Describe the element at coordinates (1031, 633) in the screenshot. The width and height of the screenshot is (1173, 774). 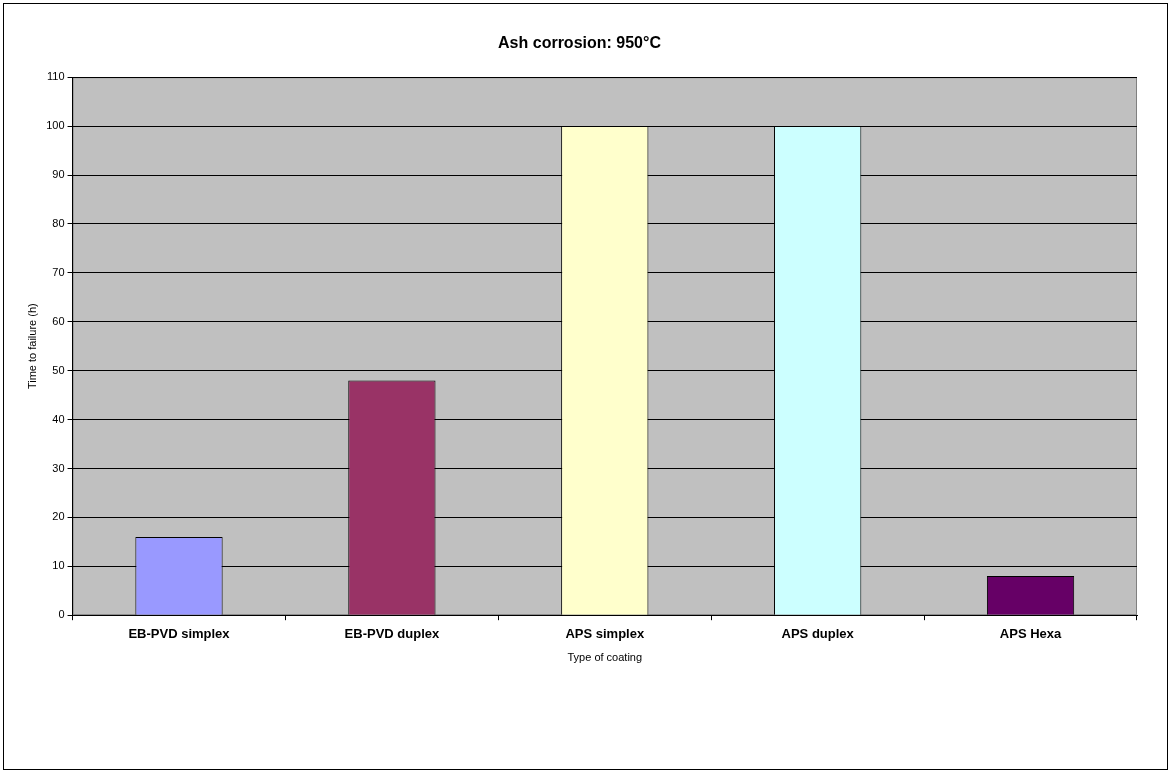
I see `x-tick-label: APS Hexa` at that location.